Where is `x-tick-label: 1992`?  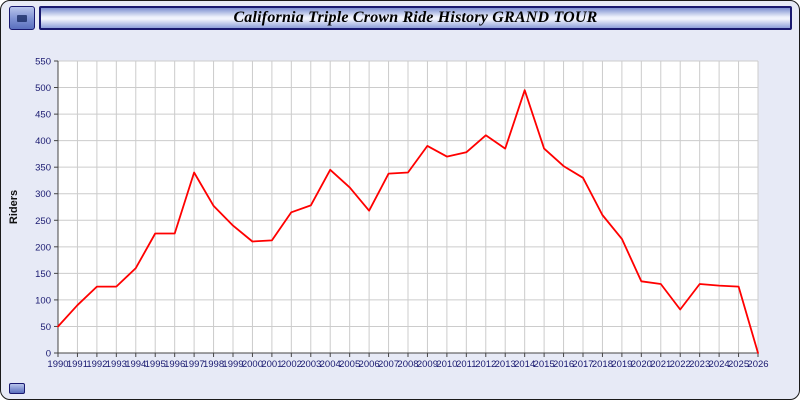
x-tick-label: 1992 is located at coordinates (96, 364).